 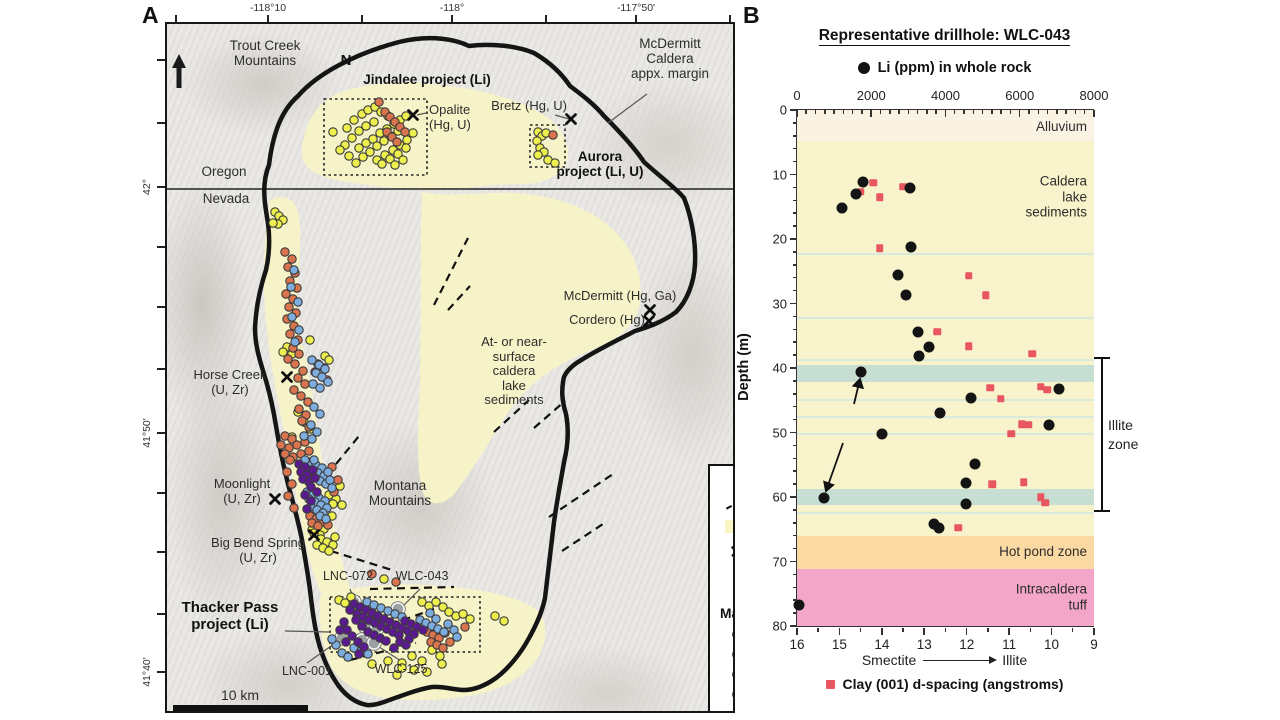 What do you see at coordinates (726, 634) in the screenshot?
I see `legend-class-lt2000: <2000 ppm` at bounding box center [726, 634].